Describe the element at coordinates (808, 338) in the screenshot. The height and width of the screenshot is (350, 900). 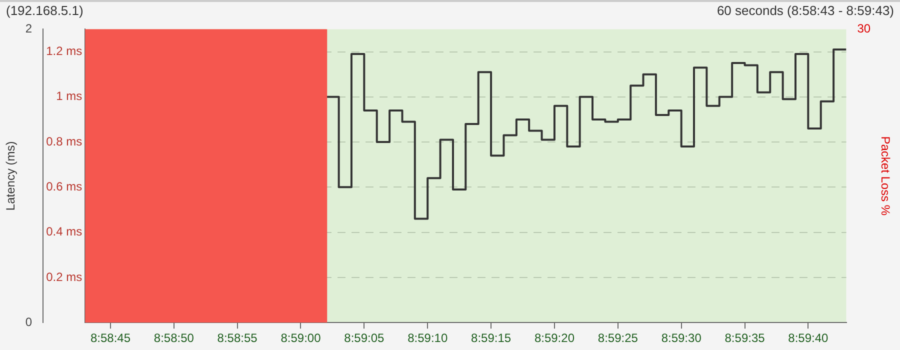
I see `x-tick-label: 8:59:40` at that location.